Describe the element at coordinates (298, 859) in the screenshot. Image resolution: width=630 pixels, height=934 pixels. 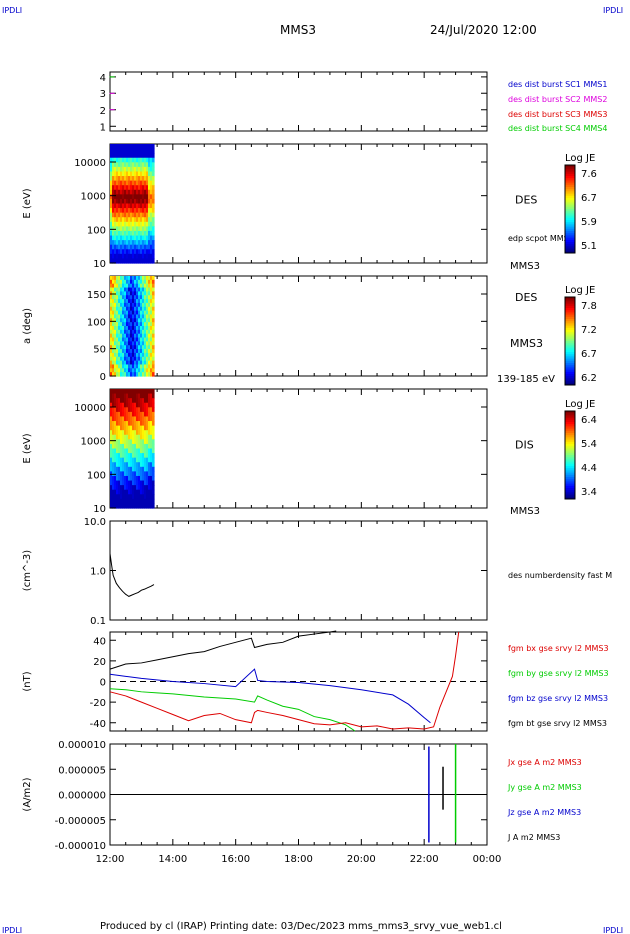
I see `x-tick-label: 18:00` at that location.